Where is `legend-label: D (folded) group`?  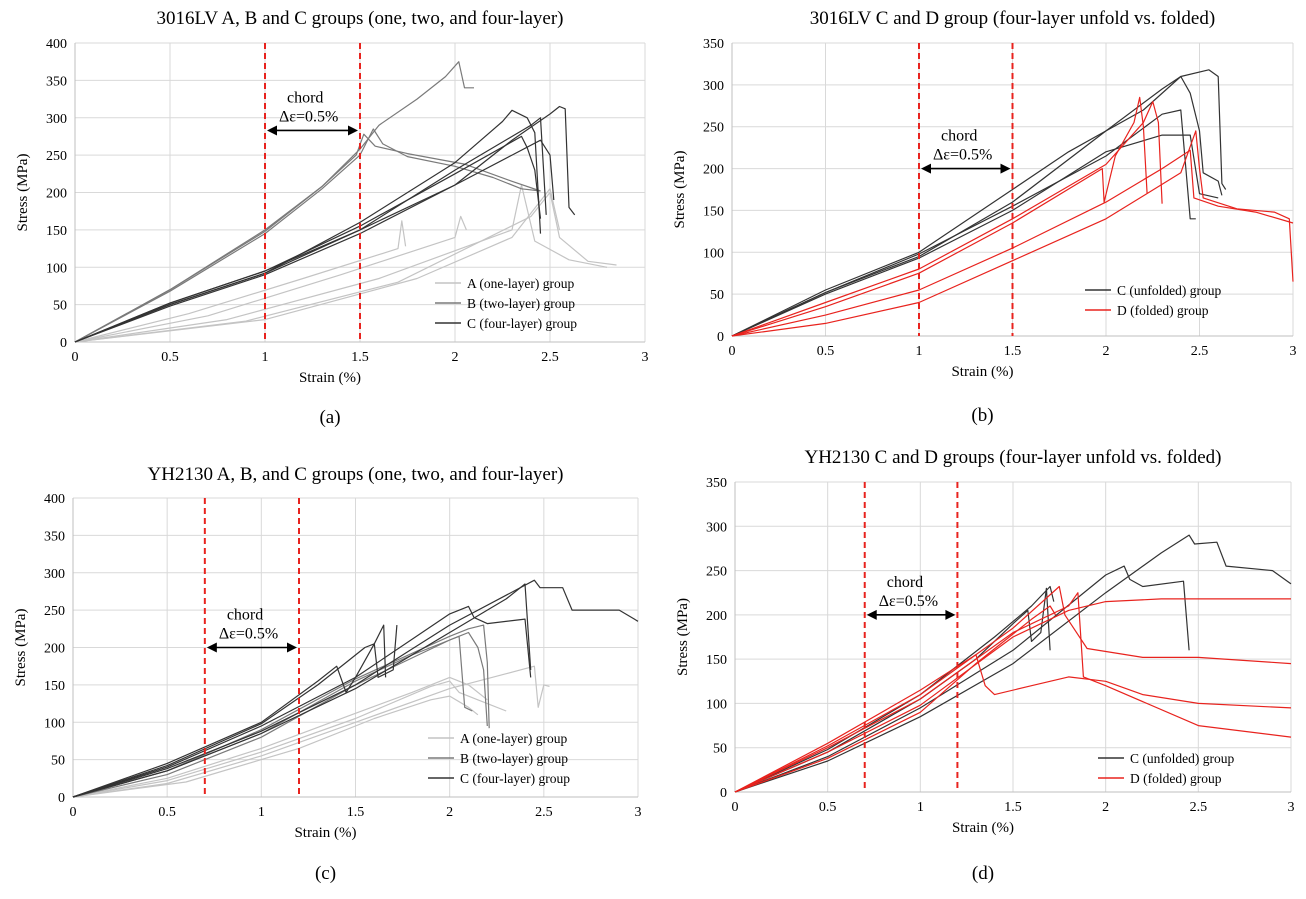 legend-label: D (folded) group is located at coordinates (1163, 310).